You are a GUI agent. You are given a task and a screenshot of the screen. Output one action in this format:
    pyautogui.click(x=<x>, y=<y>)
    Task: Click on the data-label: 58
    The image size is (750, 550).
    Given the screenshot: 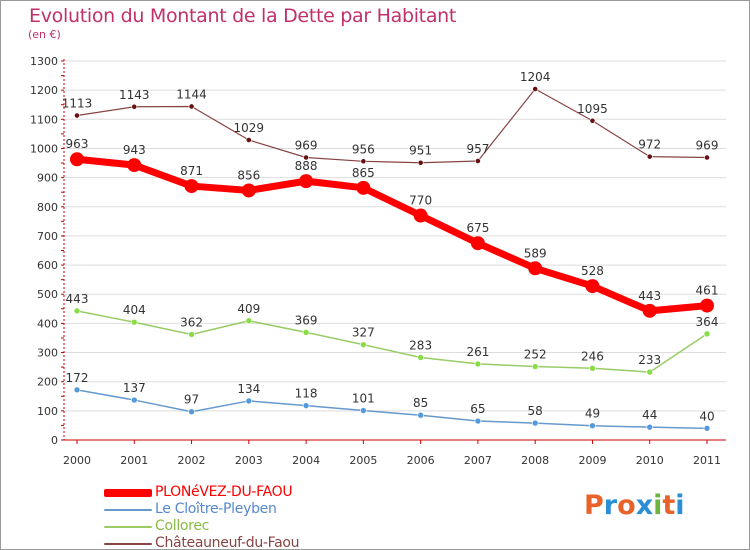 What is the action you would take?
    pyautogui.click(x=535, y=411)
    